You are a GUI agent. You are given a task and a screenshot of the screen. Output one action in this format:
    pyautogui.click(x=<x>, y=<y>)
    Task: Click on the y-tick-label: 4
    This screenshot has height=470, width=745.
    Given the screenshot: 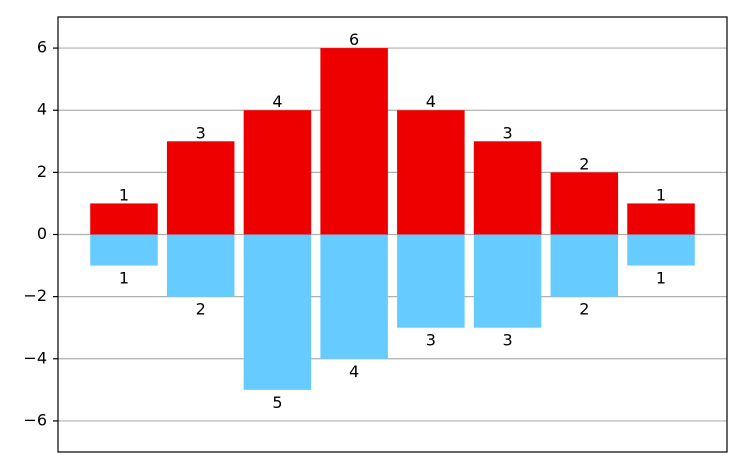 What is the action you would take?
    pyautogui.click(x=42, y=109)
    